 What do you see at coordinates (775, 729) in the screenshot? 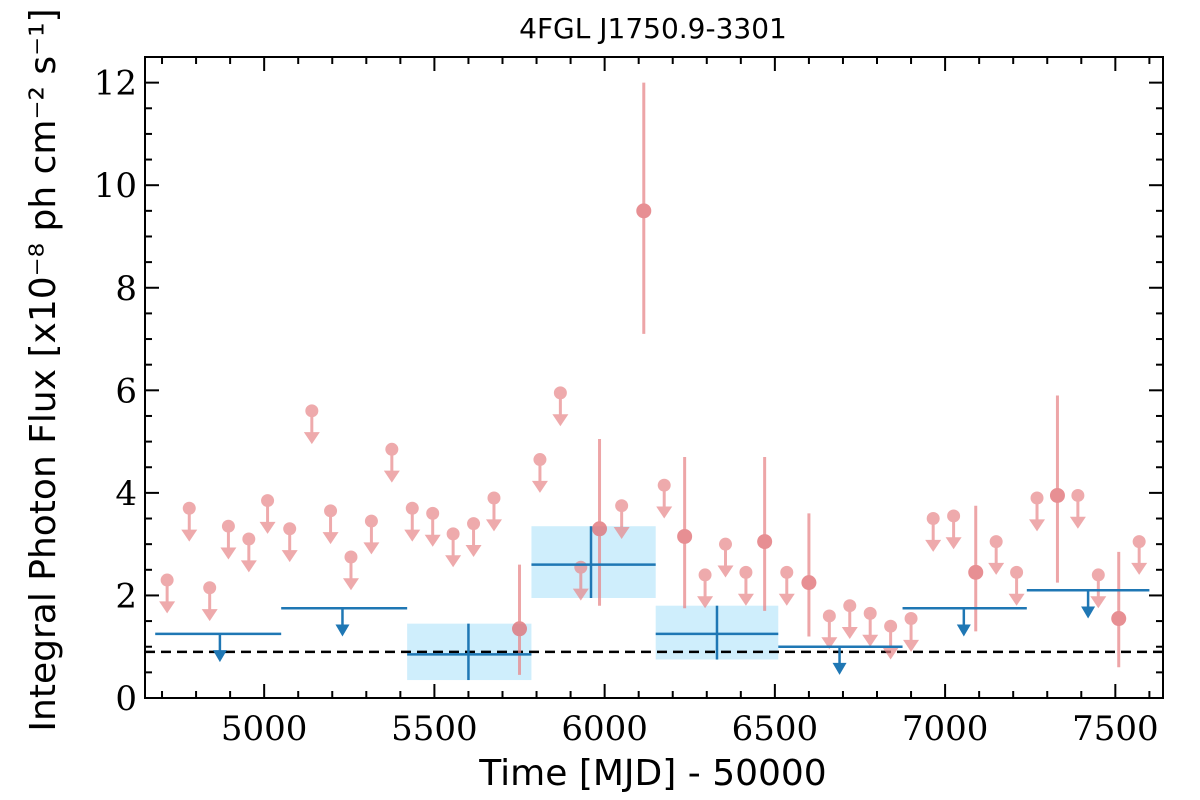
I see `x-tick-label: 6500` at bounding box center [775, 729].